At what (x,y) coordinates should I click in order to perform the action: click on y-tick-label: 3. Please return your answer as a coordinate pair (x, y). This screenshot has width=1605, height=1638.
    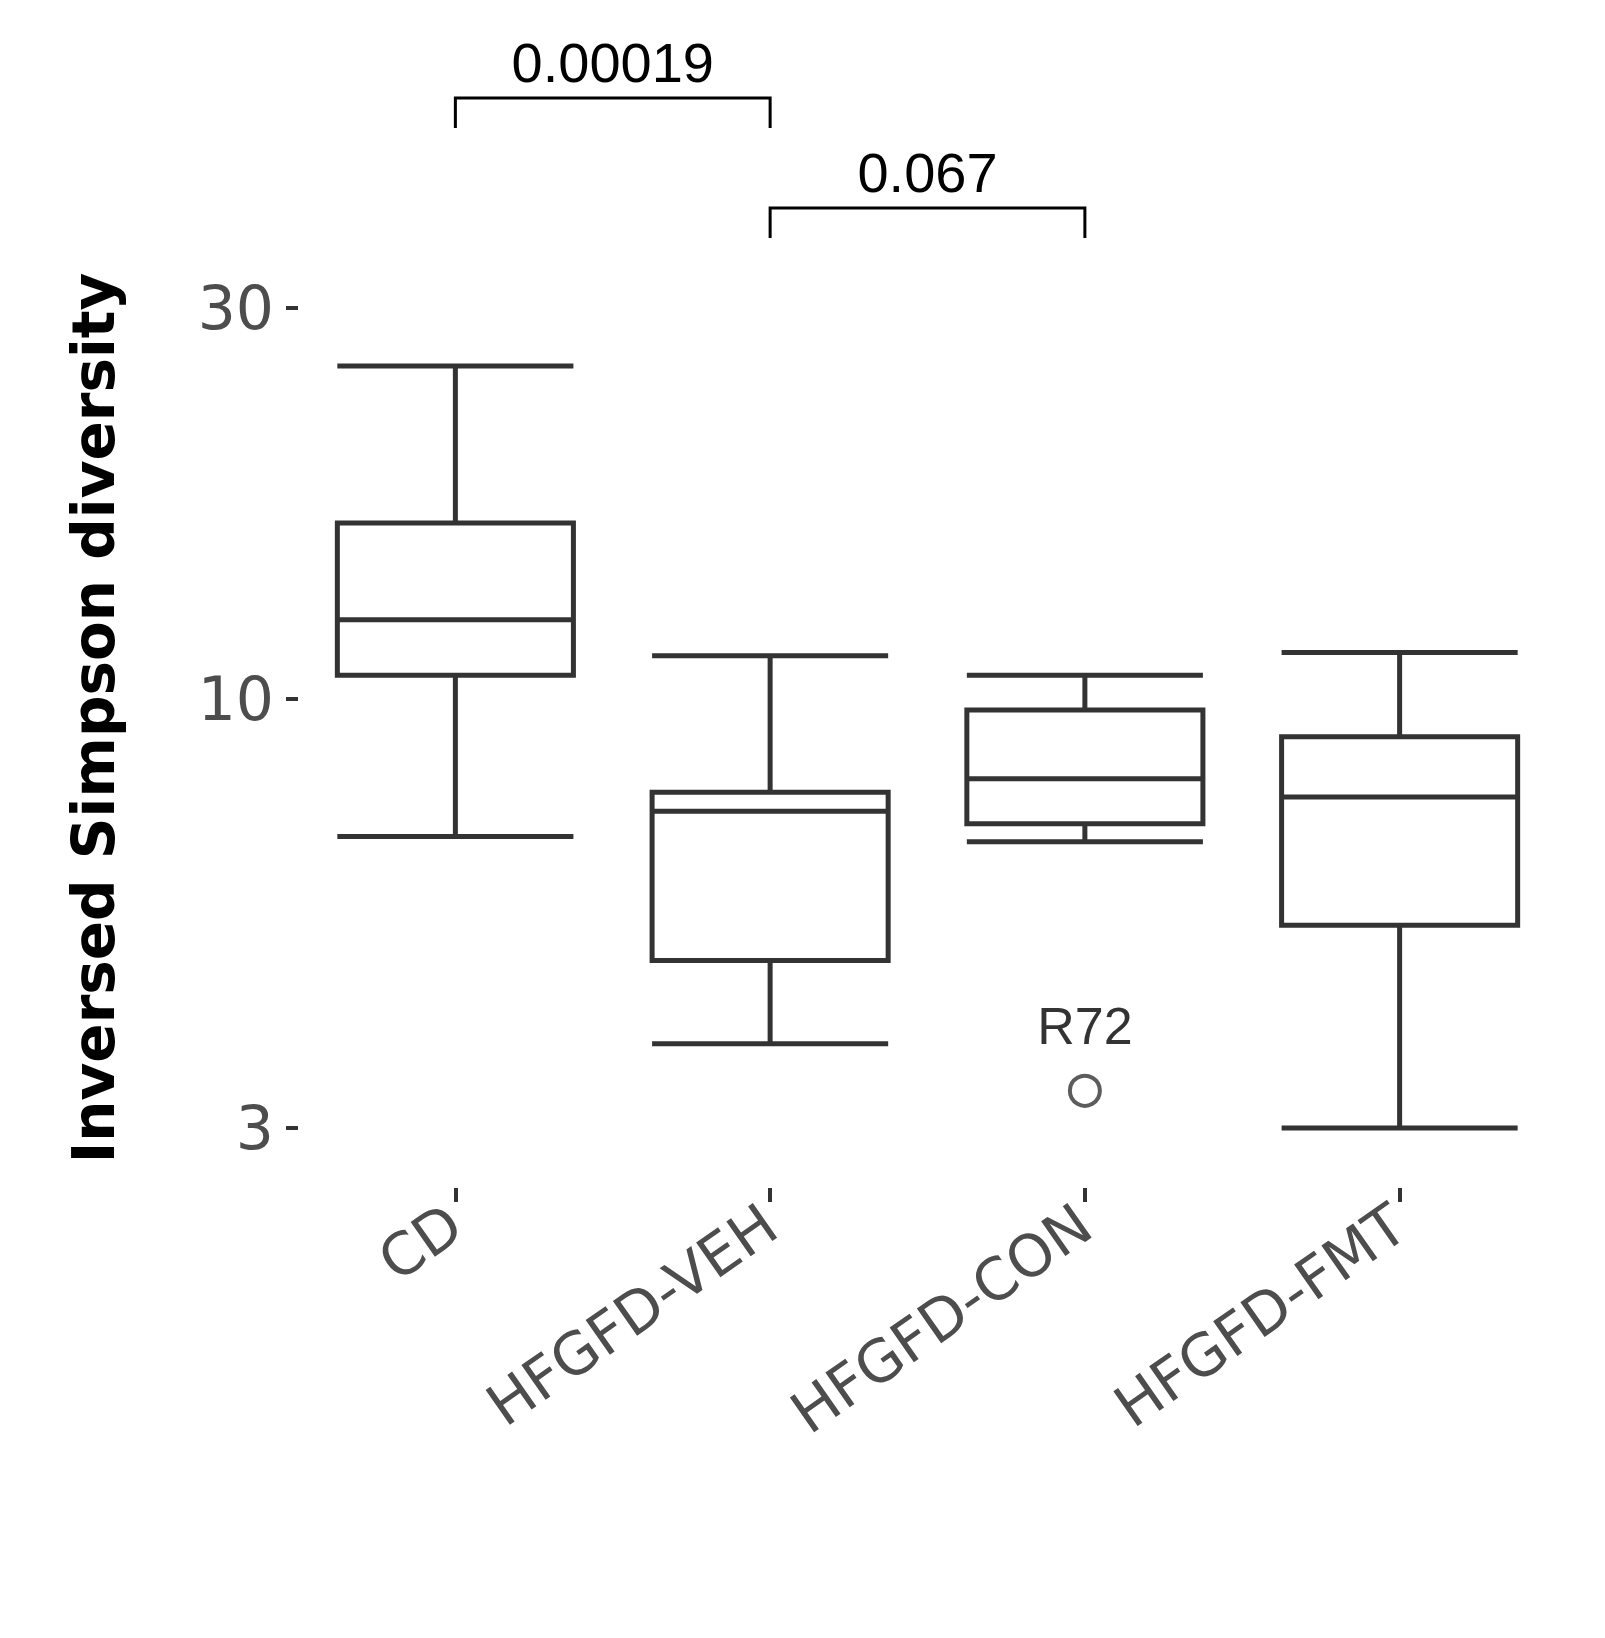
    Looking at the image, I should click on (254, 1128).